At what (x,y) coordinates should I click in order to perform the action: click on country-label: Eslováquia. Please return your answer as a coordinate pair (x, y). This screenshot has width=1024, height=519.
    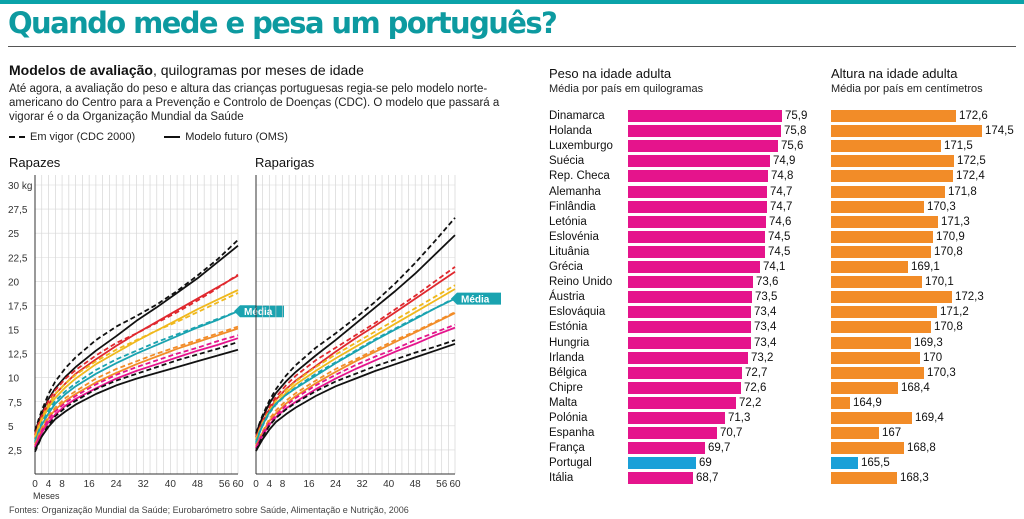
    Looking at the image, I should click on (577, 312).